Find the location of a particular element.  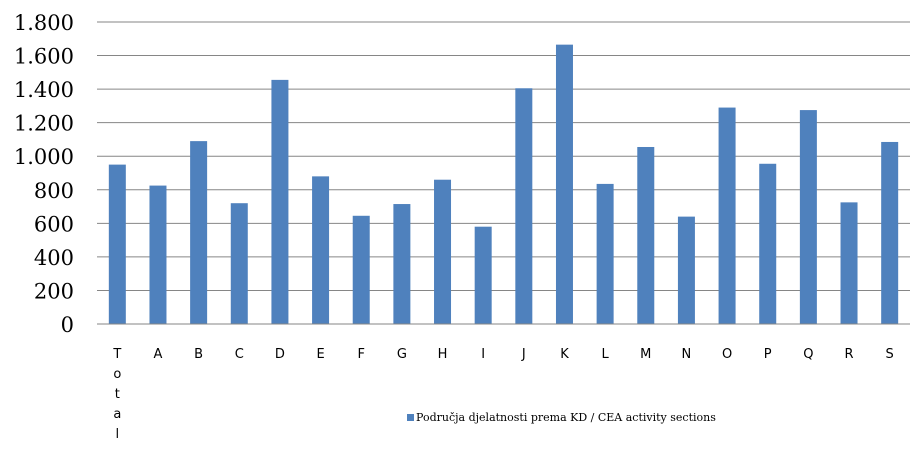

y-tick-label: 1.600 is located at coordinates (44, 57).